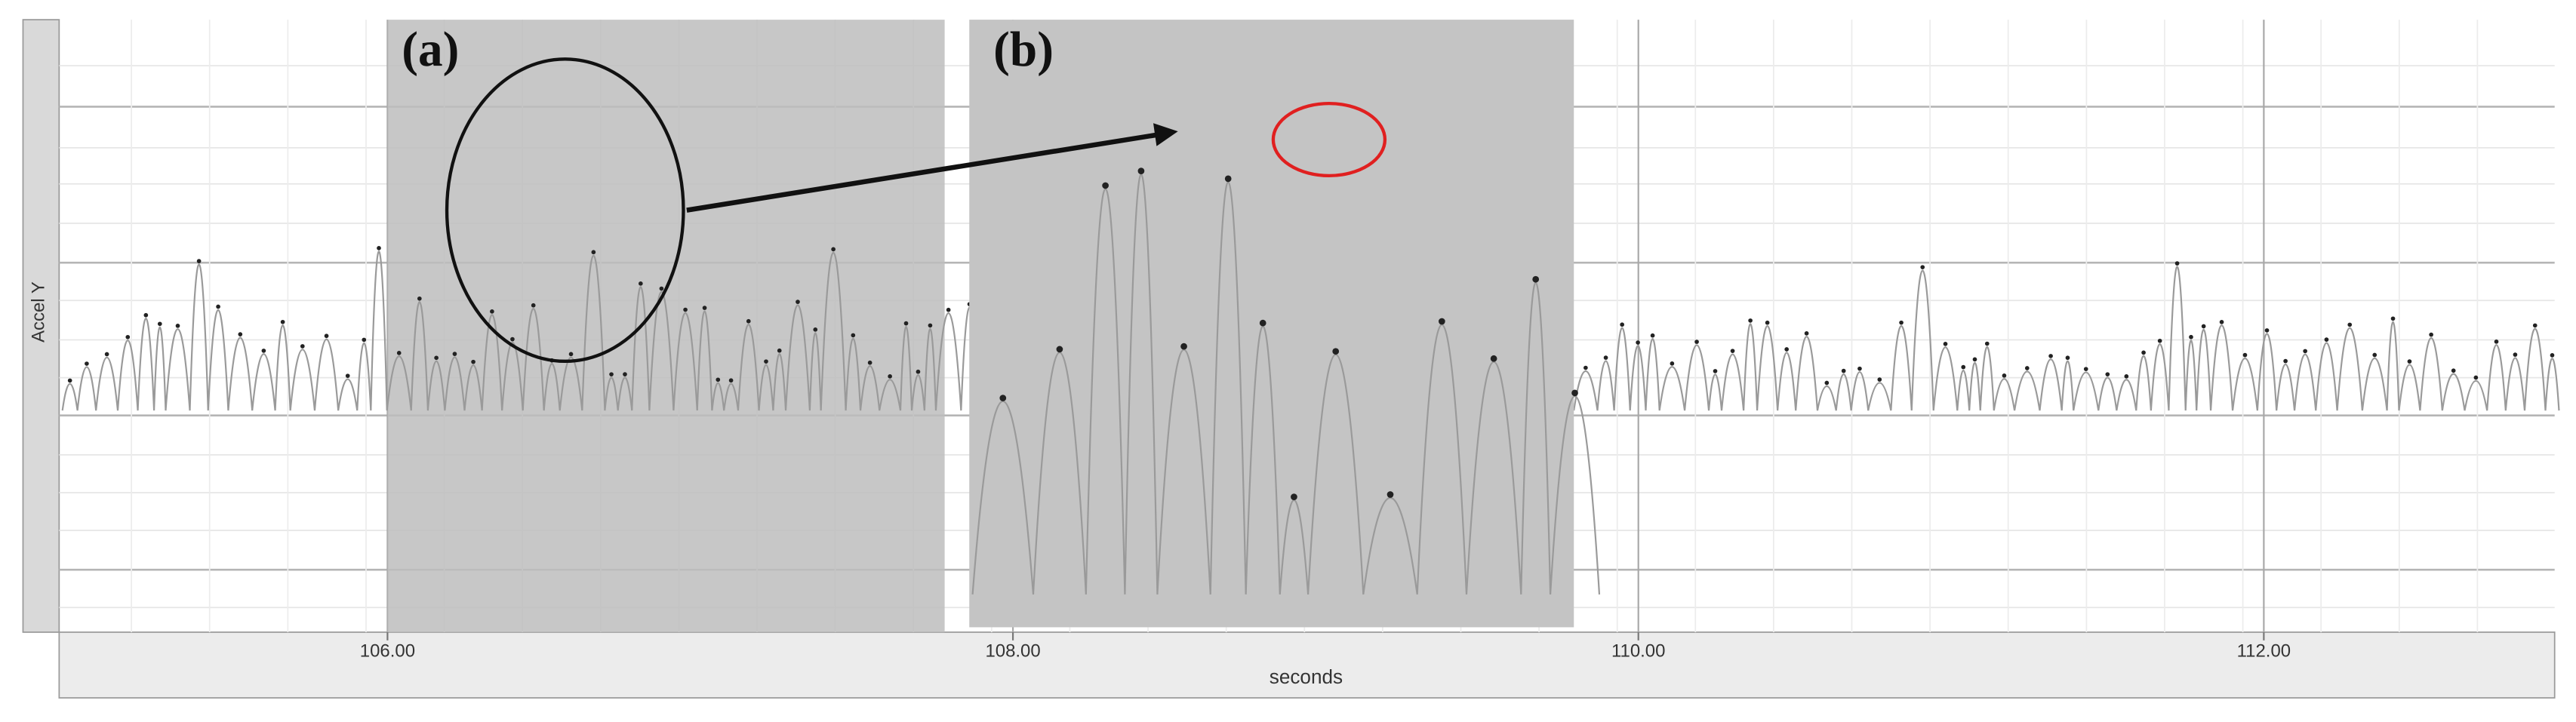 Image resolution: width=2576 pixels, height=722 pixels. Describe the element at coordinates (1329, 139) in the screenshot. I see `peak-ellipse` at that location.